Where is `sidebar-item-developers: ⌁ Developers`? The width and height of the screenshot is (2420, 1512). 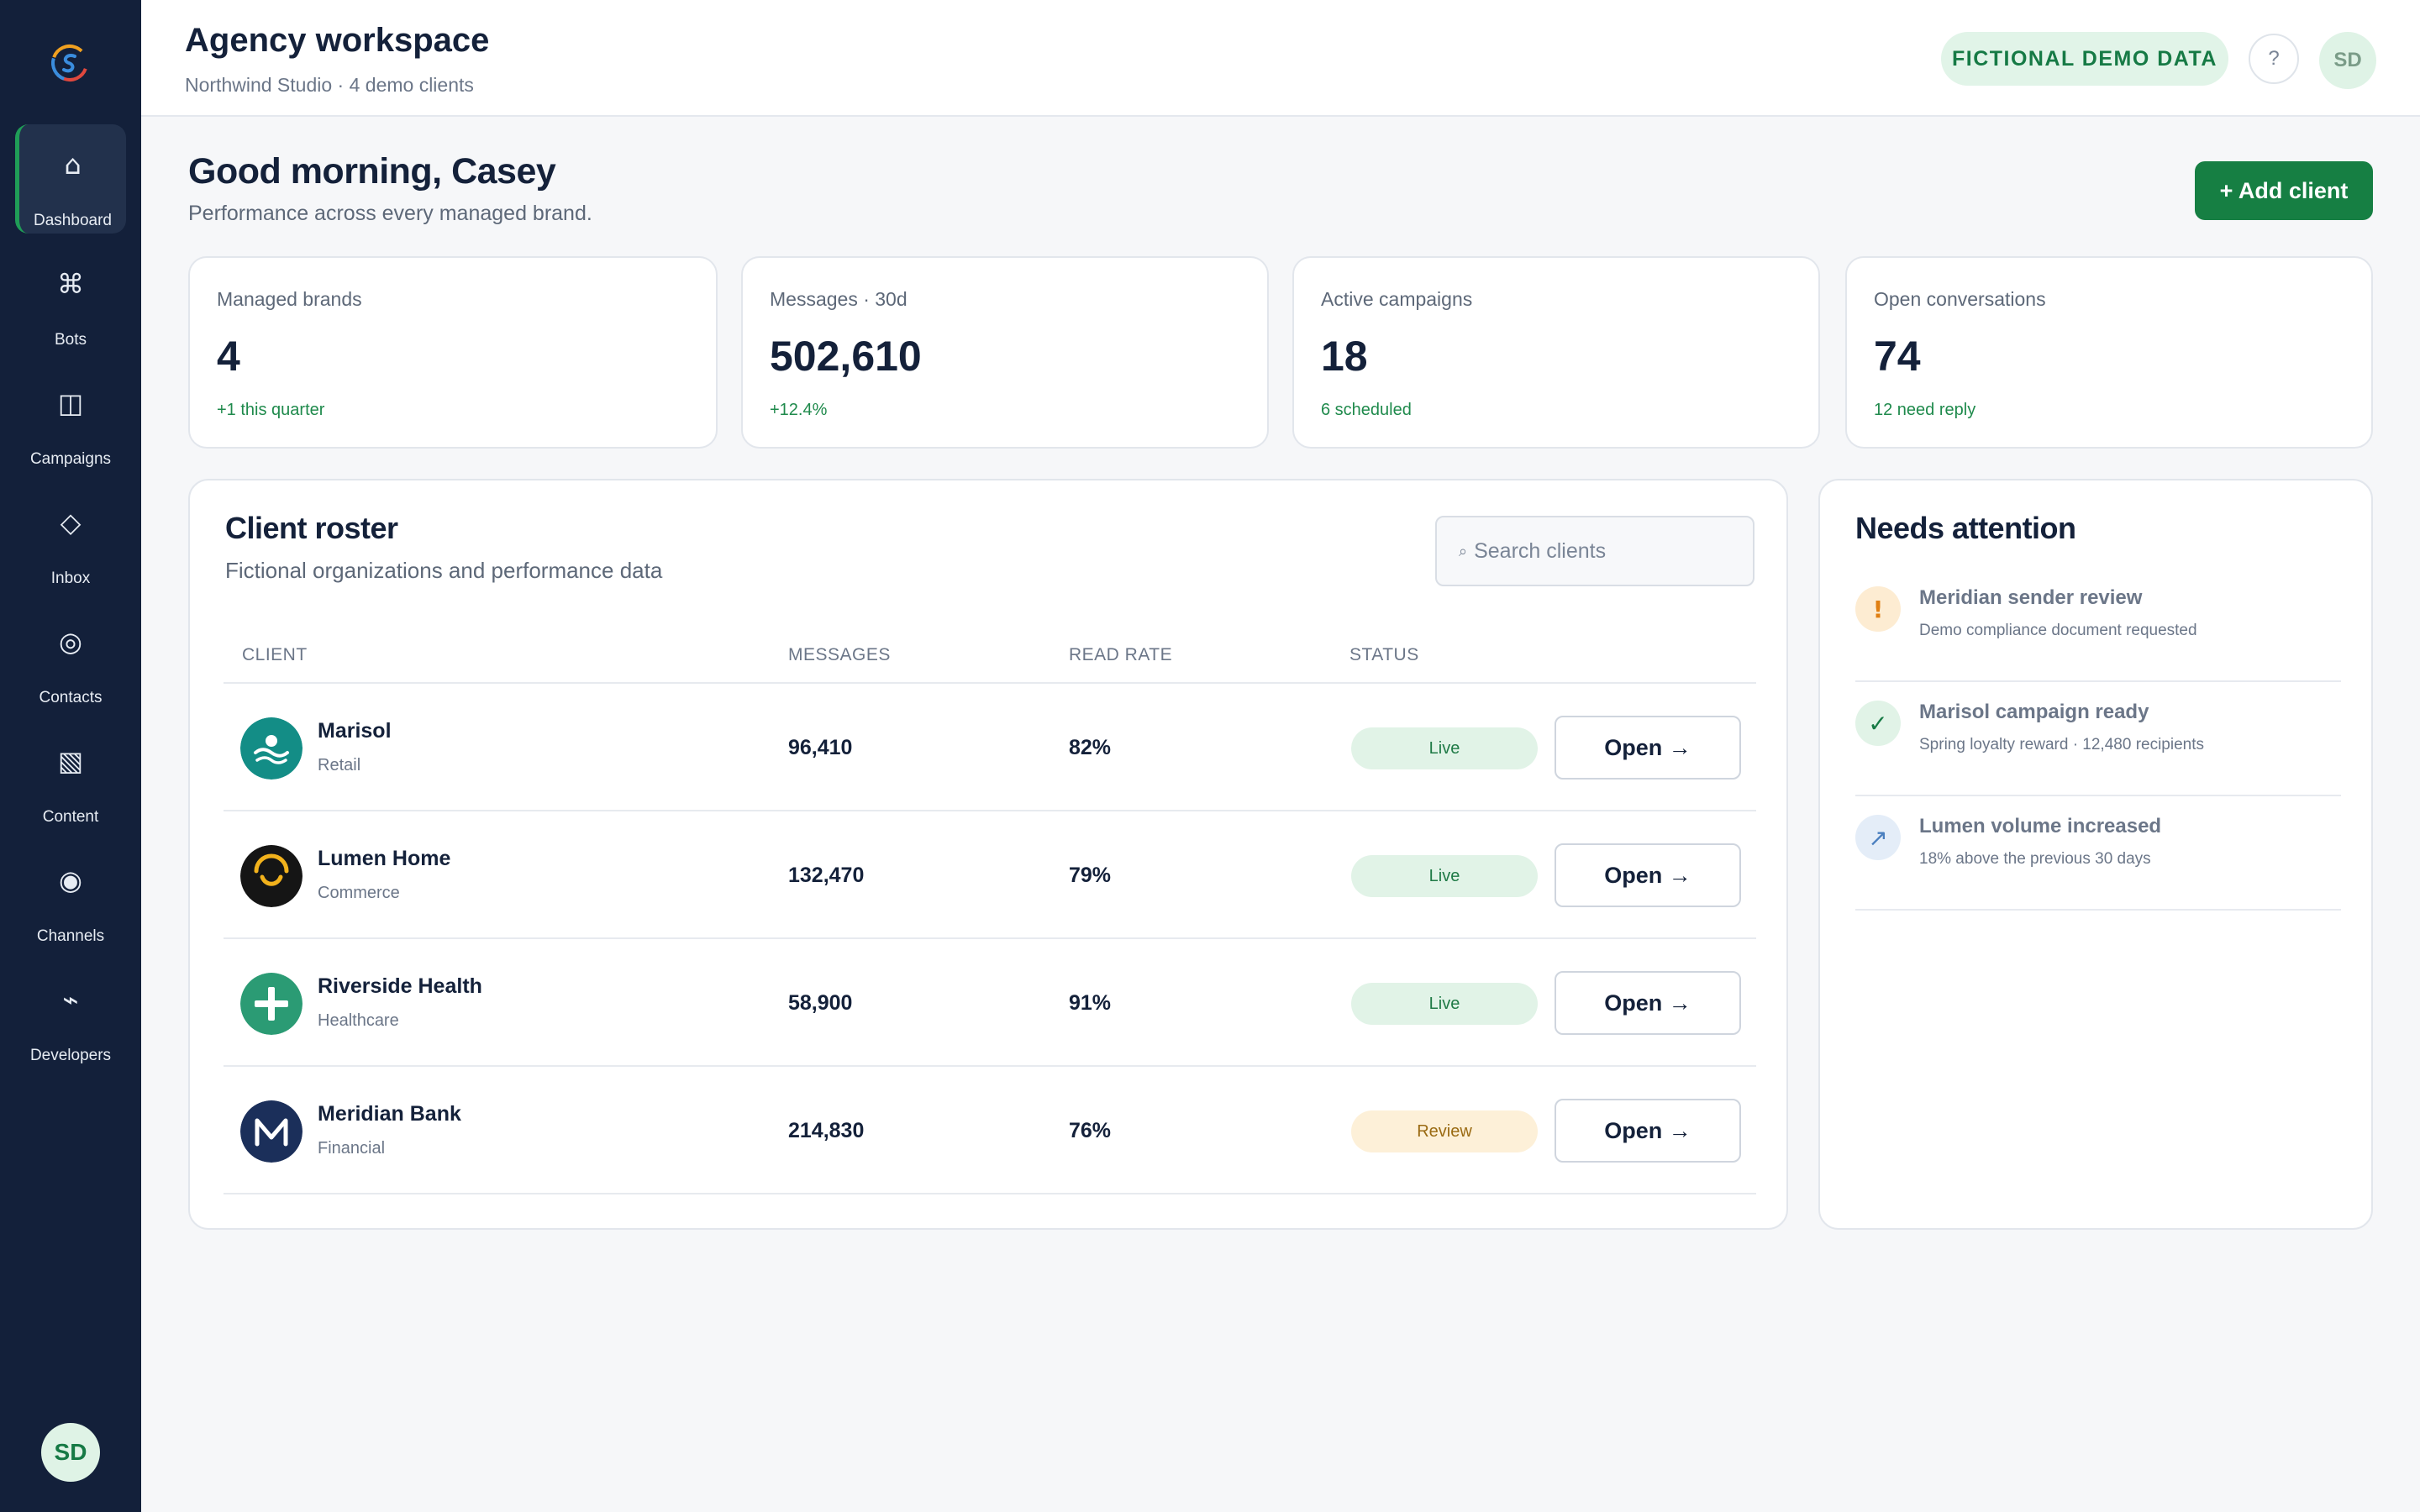
sidebar-item-developers: ⌁ Developers is located at coordinates (70, 1013).